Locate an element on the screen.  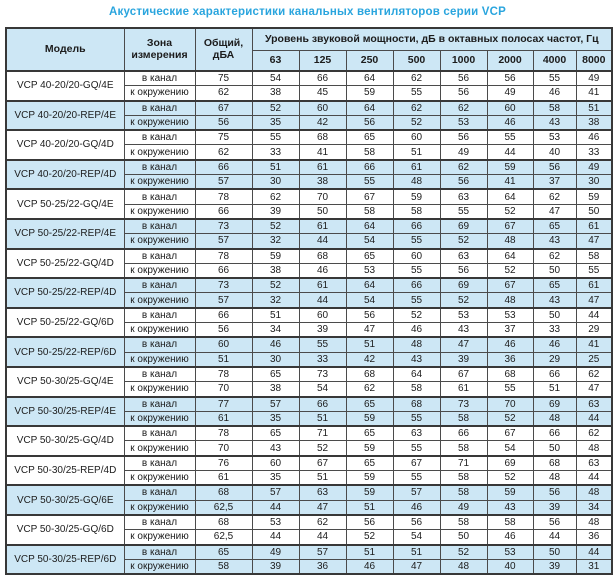
band-cell: 70 is located at coordinates (510, 403).